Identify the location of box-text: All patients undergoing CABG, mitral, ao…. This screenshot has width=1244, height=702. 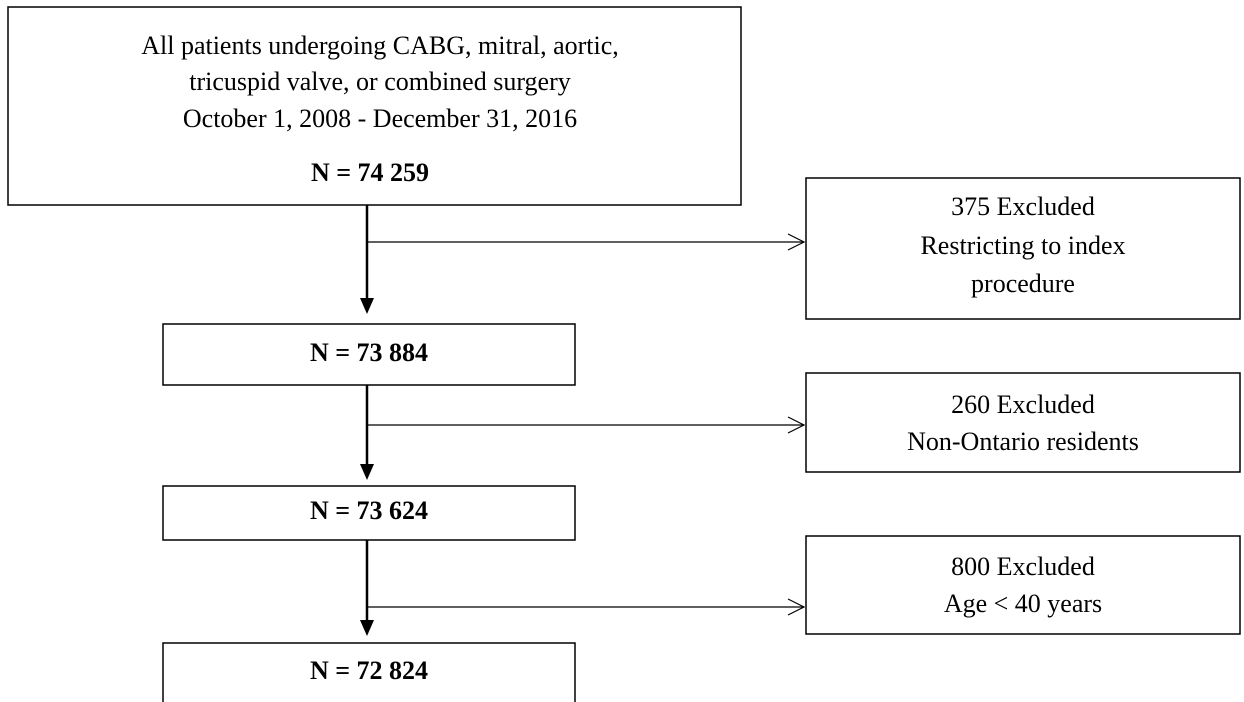
(380, 45).